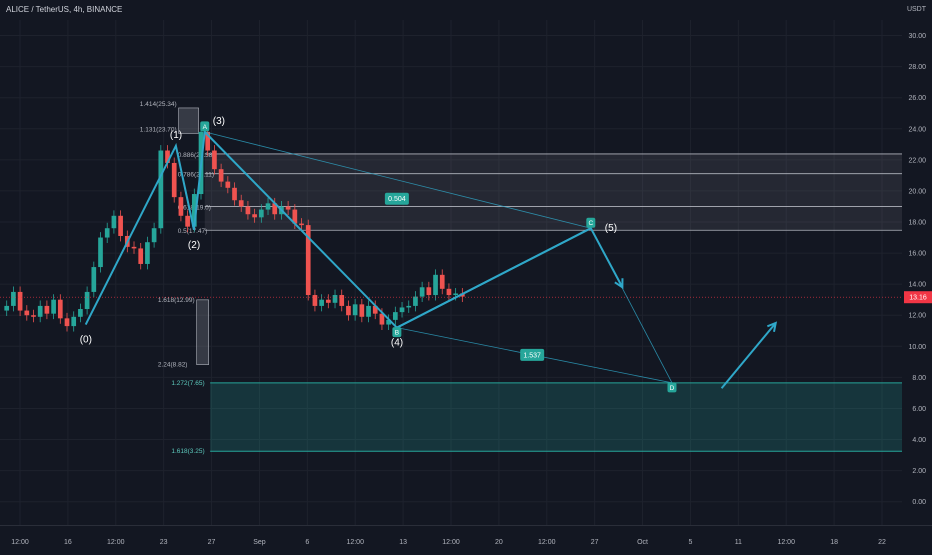 The width and height of the screenshot is (932, 555). Describe the element at coordinates (619, 284) in the screenshot. I see `projection-arrowhead` at that location.